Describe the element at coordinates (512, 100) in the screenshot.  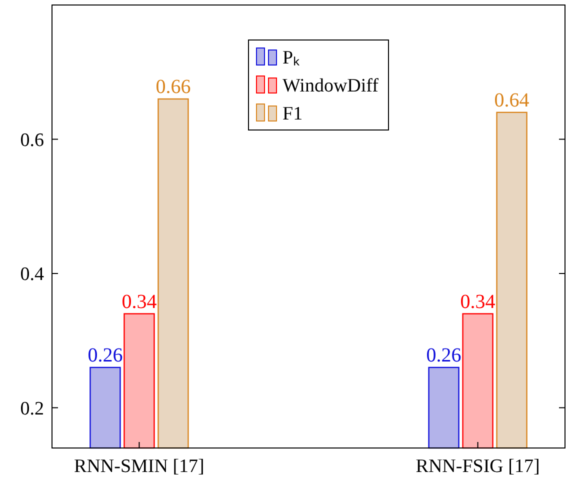
I see `data-label: 0.64` at that location.